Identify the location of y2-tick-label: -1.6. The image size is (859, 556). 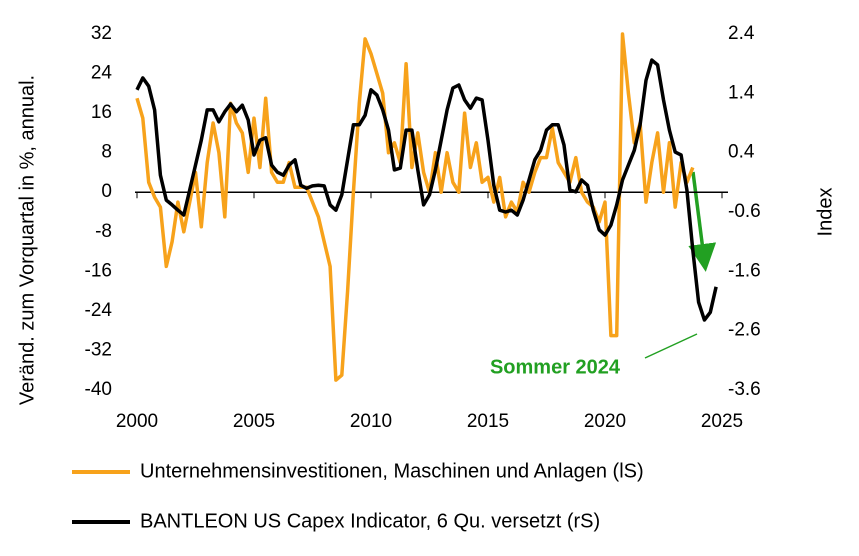
(744, 270).